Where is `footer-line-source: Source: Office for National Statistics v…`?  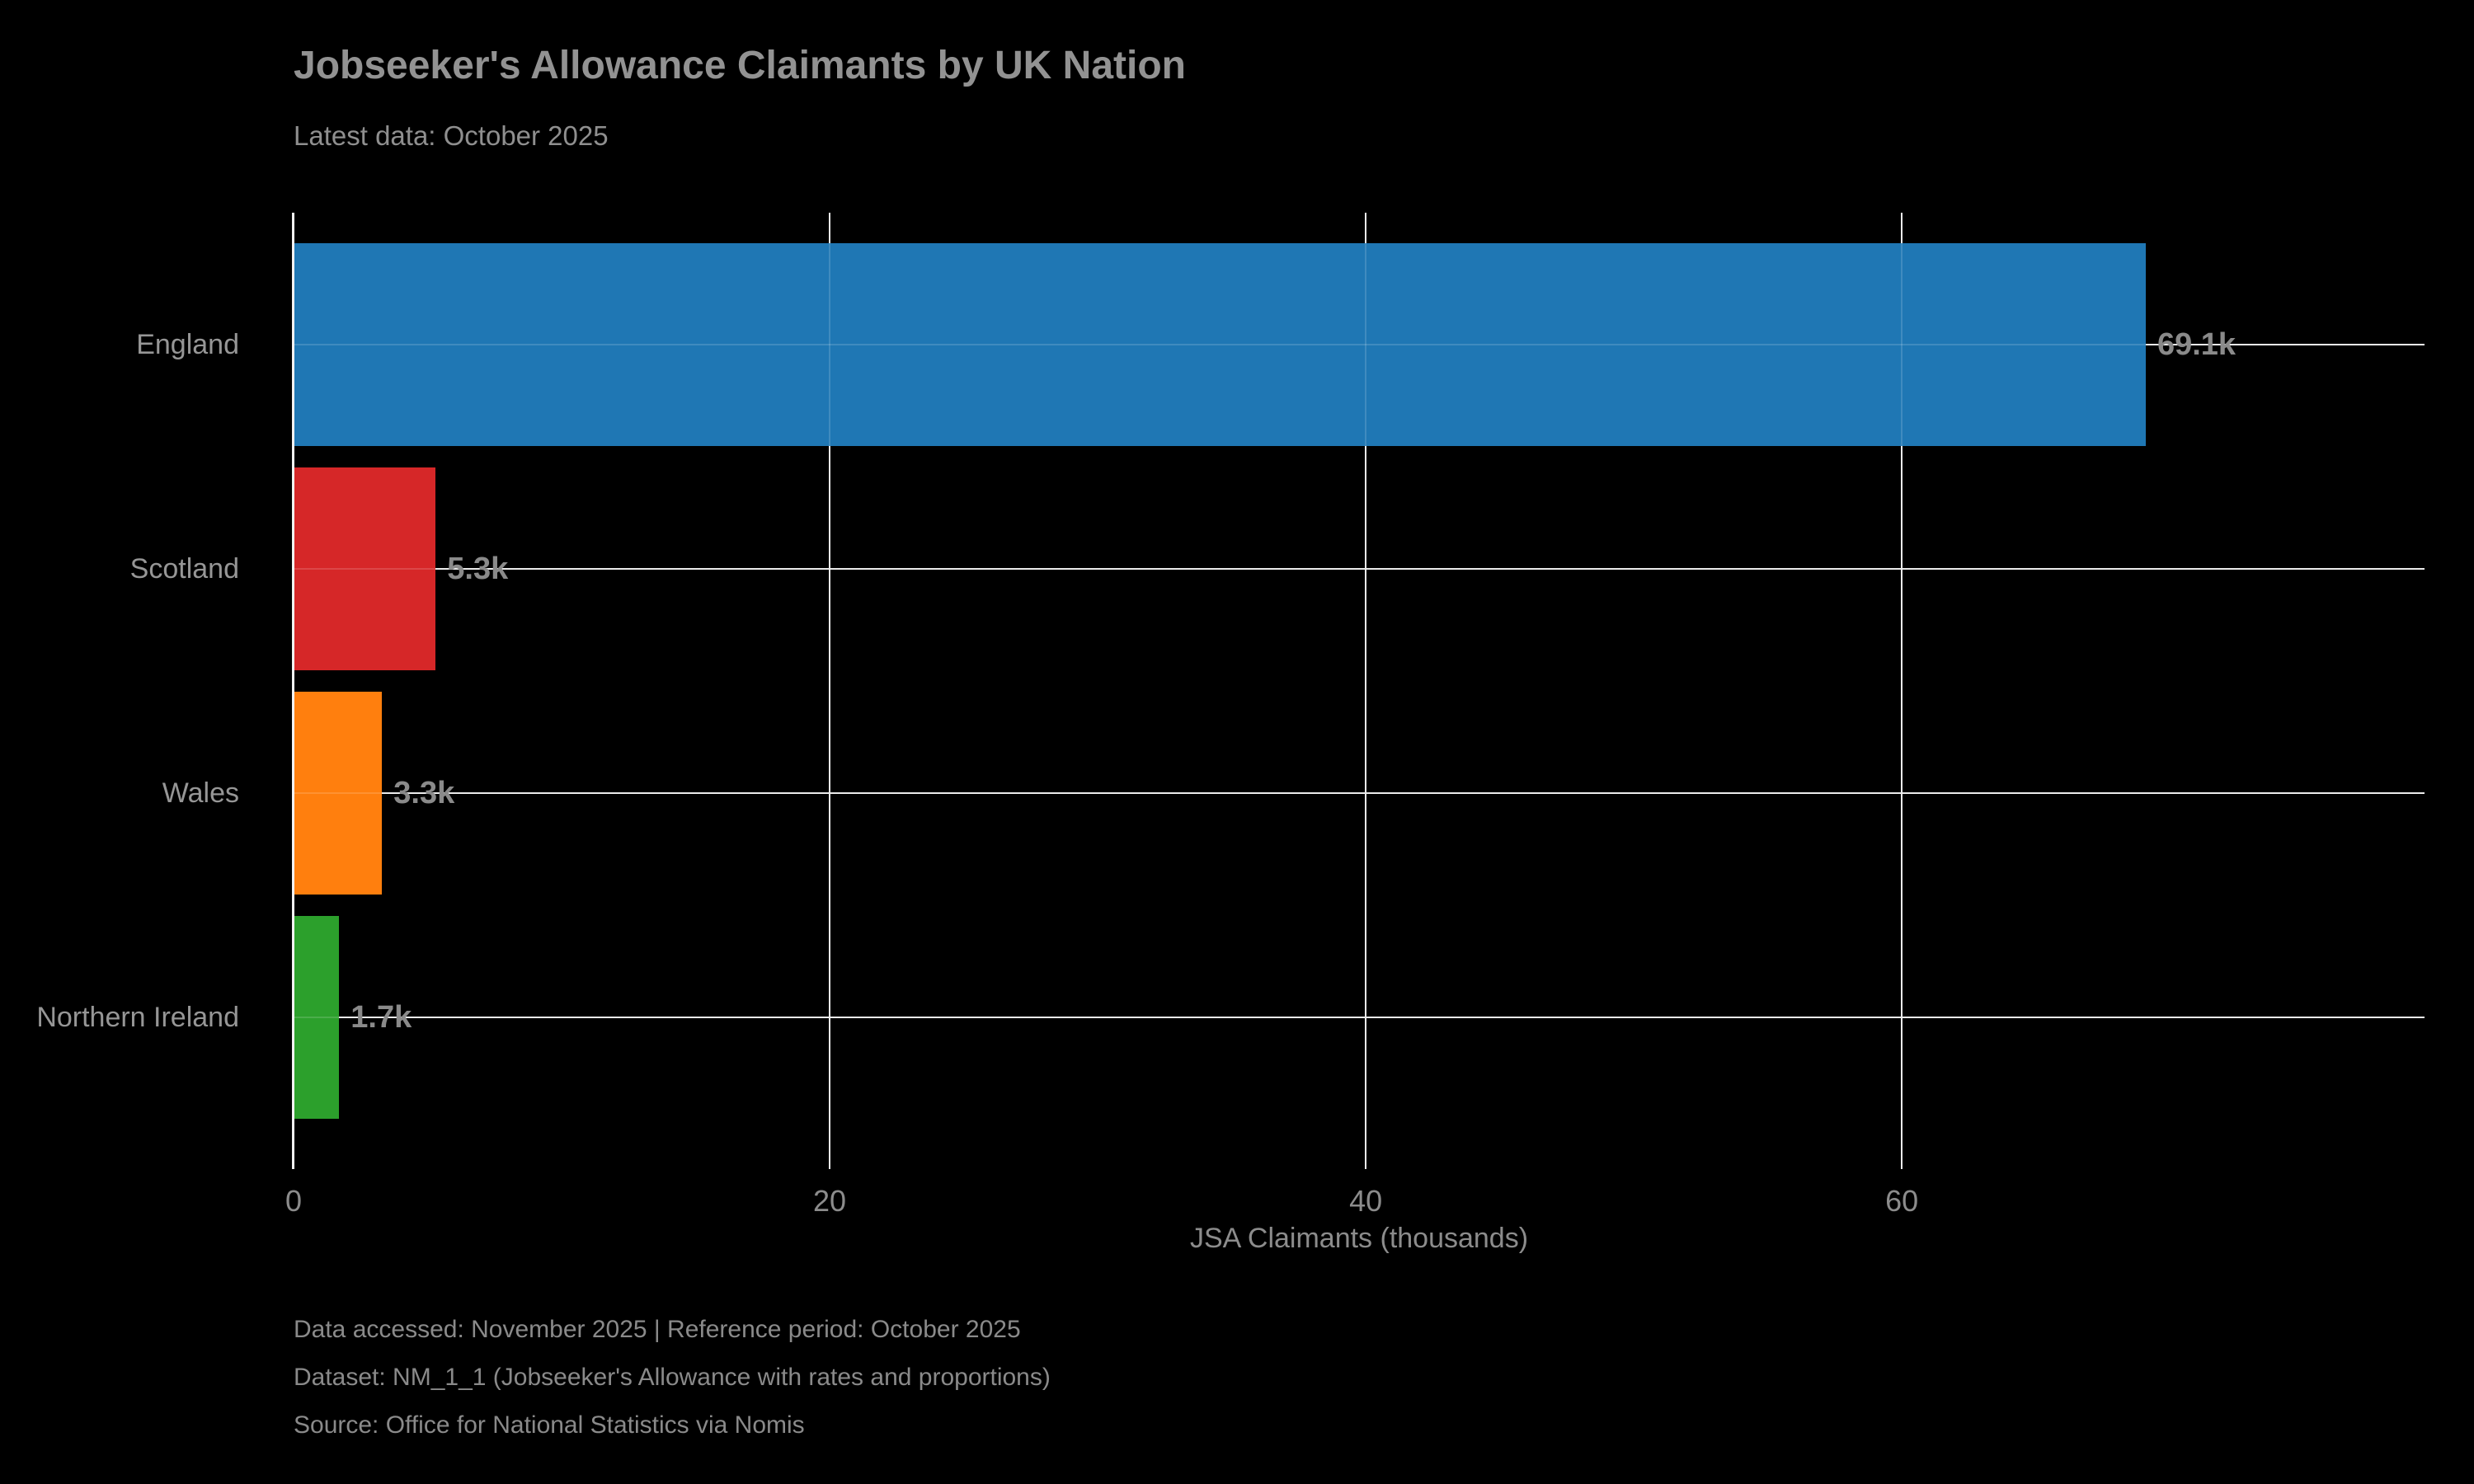
footer-line-source: Source: Office for National Statistics v… is located at coordinates (549, 1425).